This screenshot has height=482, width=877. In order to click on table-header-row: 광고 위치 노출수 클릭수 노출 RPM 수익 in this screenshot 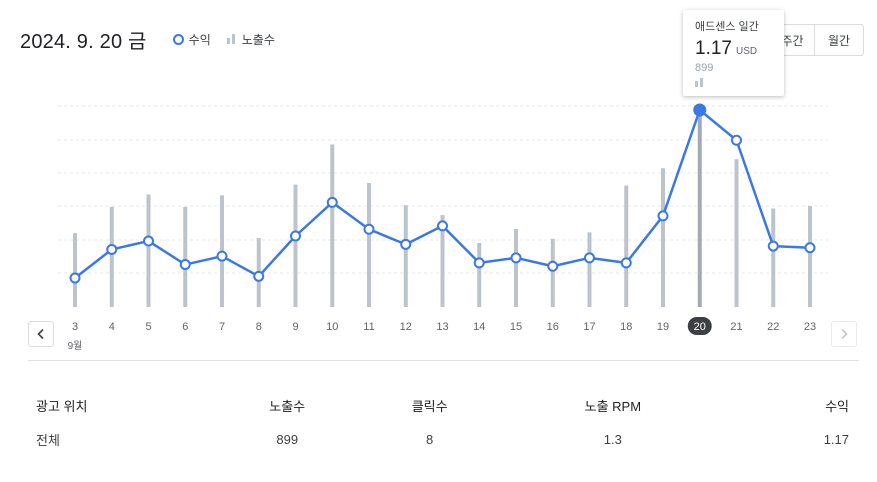, I will do `click(438, 405)`.